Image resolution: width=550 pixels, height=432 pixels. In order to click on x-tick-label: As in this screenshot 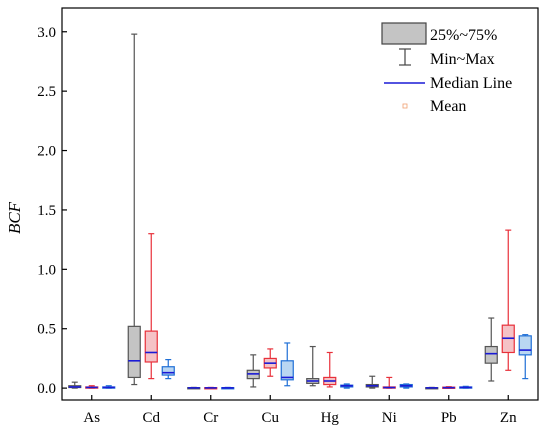, I will do `click(91, 418)`.